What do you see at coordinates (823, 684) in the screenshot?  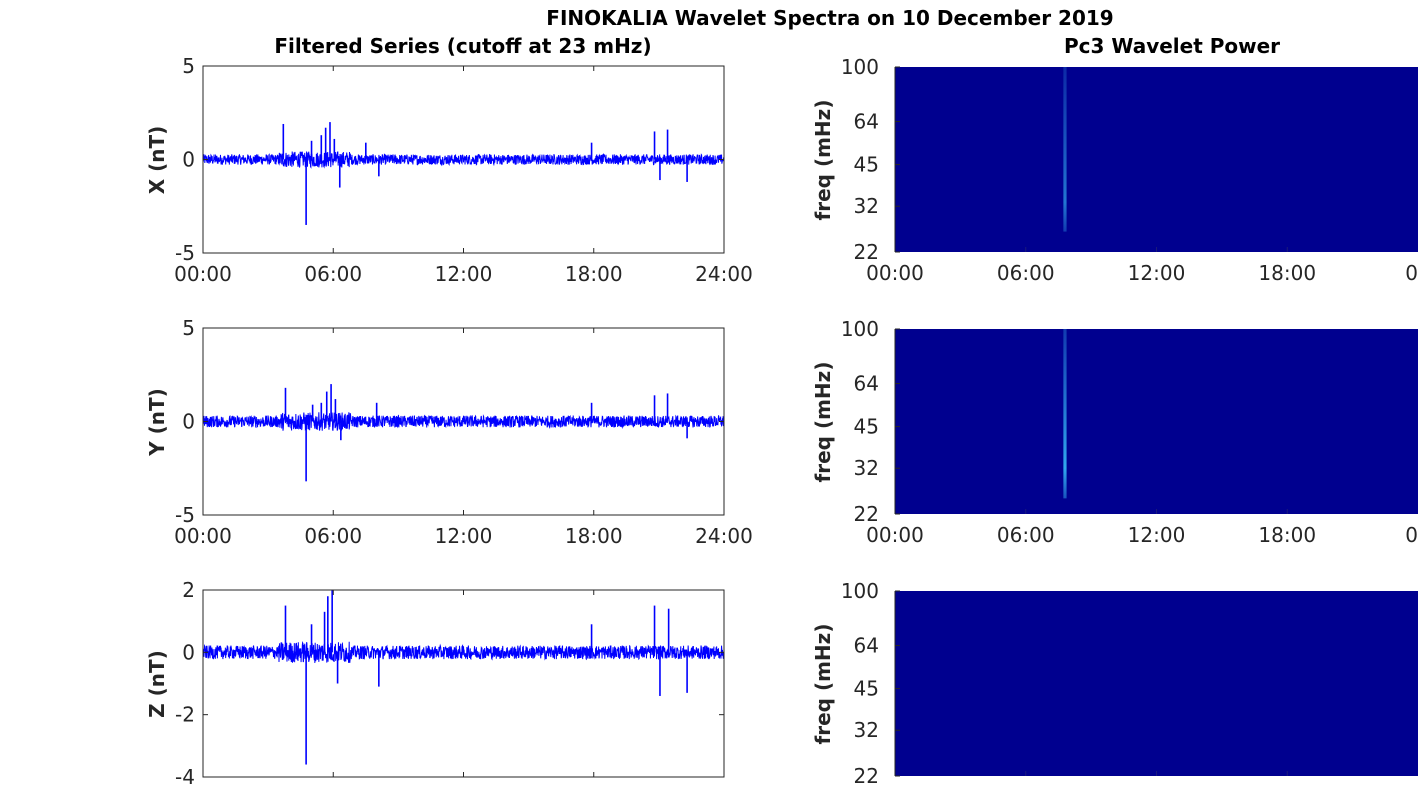 I see `z-wavelet-ylabel: freq (mHz)` at bounding box center [823, 684].